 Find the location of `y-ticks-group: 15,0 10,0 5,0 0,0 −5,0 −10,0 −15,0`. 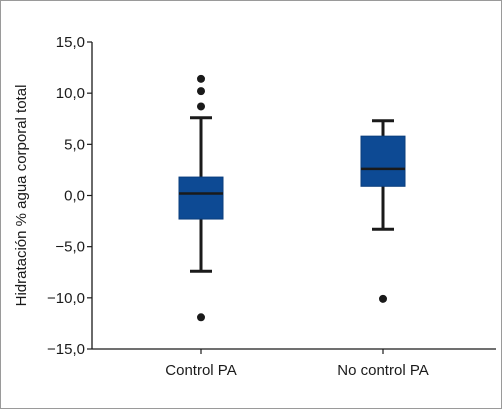

y-ticks-group: 15,0 10,0 5,0 0,0 −5,0 −10,0 −15,0 is located at coordinates (69, 196).